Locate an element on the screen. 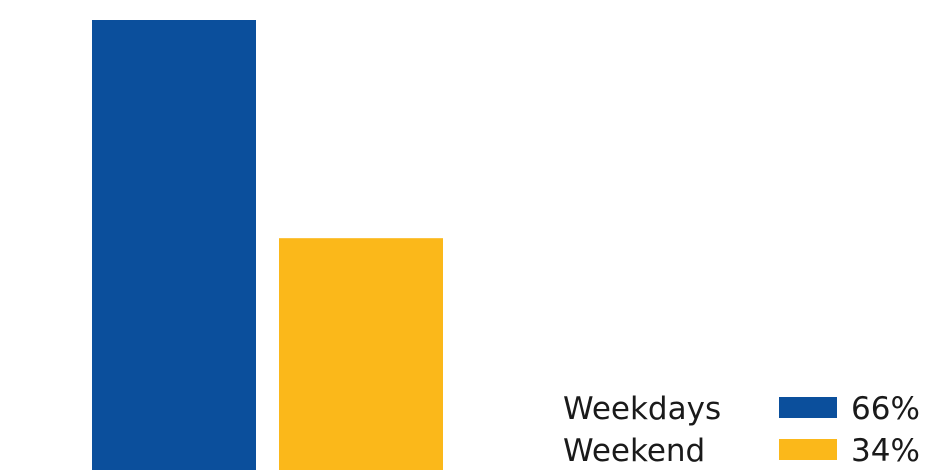 This screenshot has width=938, height=470. legend-label-weekdays: Weekdays is located at coordinates (642, 409).